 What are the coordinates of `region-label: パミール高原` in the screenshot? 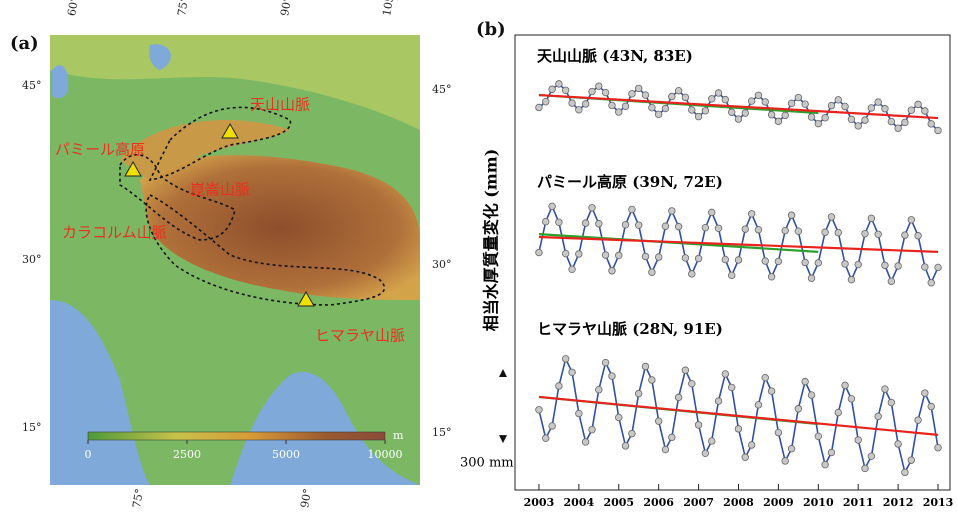 It's located at (100, 150).